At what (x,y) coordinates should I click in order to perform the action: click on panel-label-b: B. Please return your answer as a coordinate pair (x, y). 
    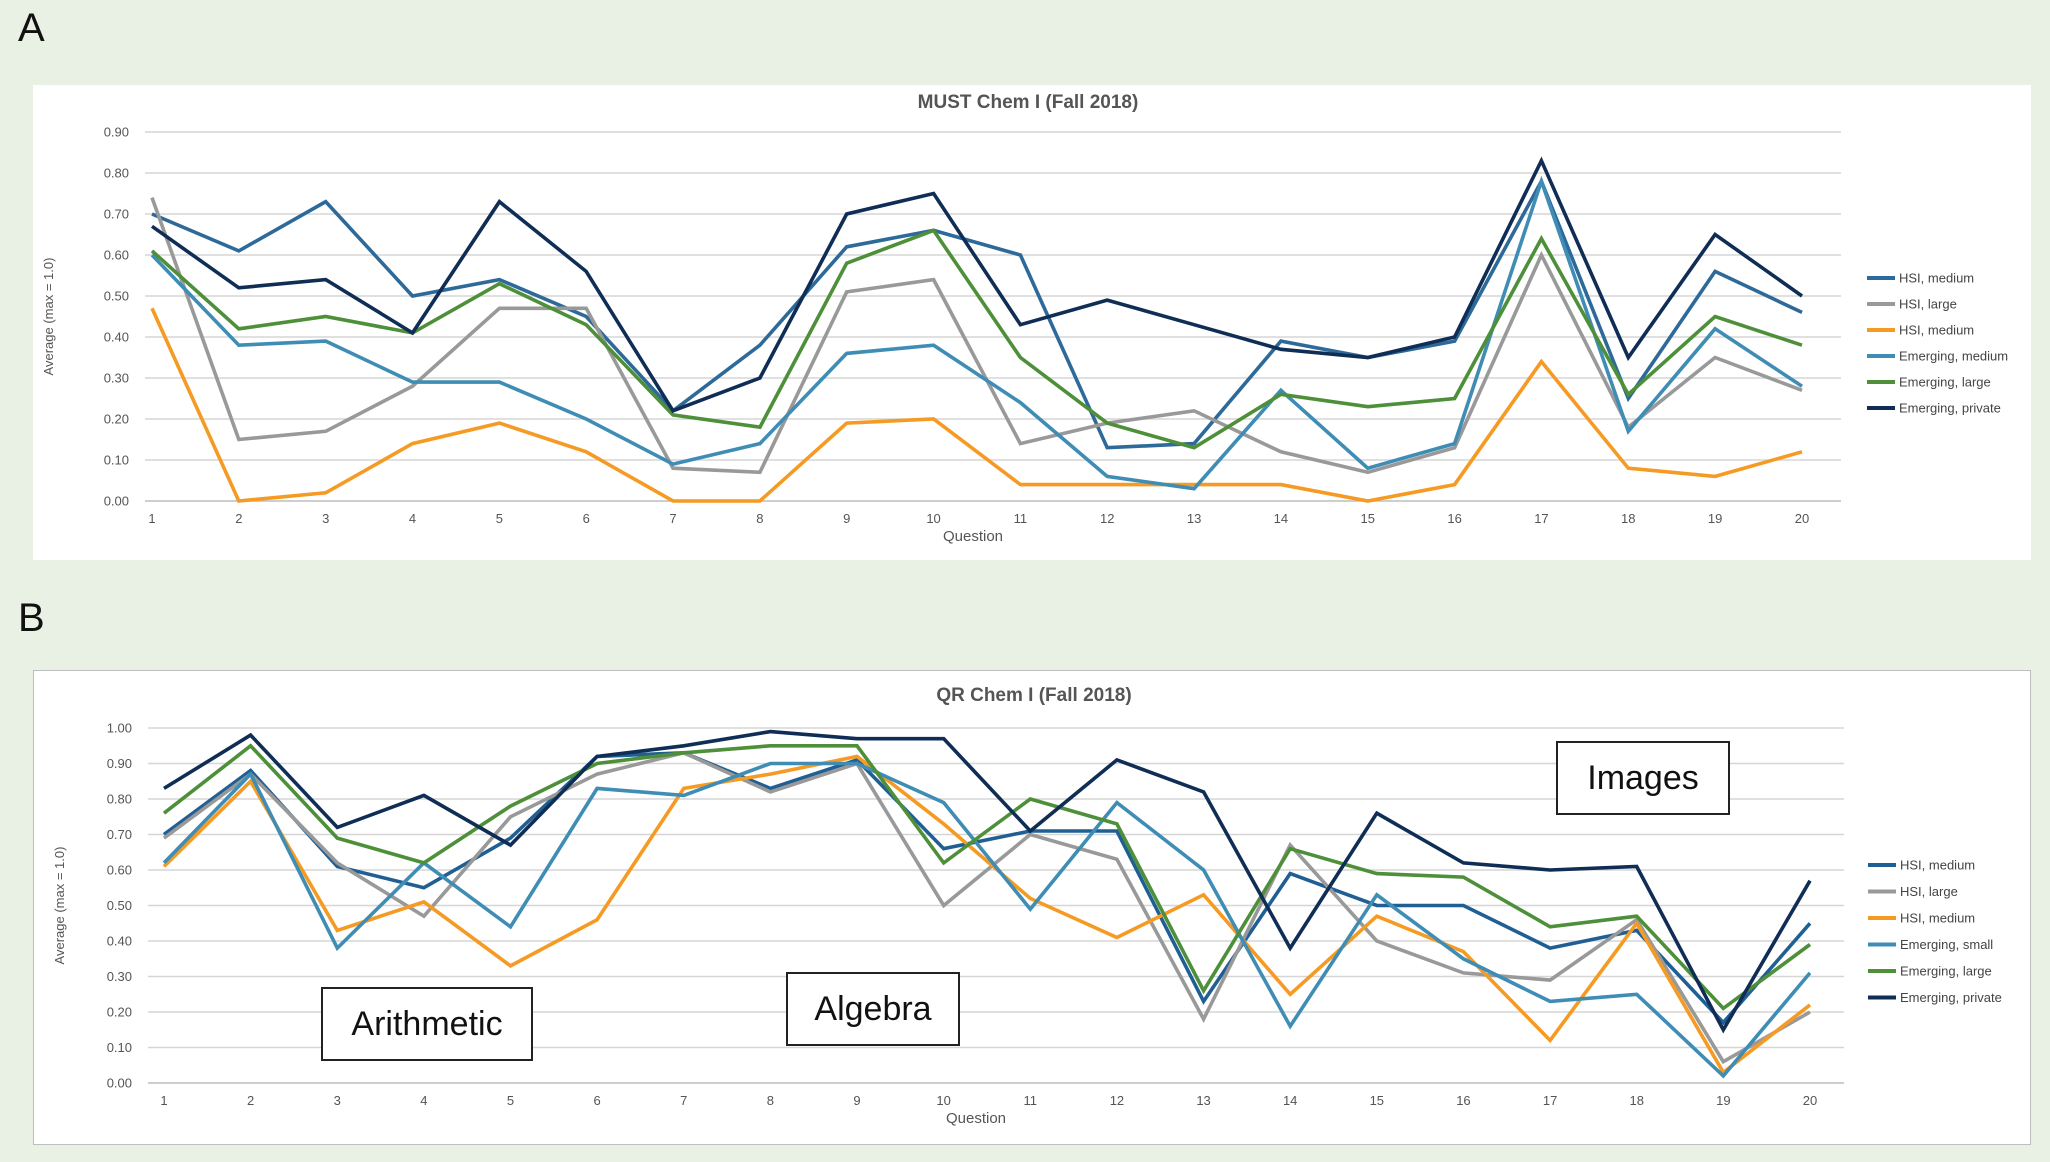
    Looking at the image, I should click on (31, 618).